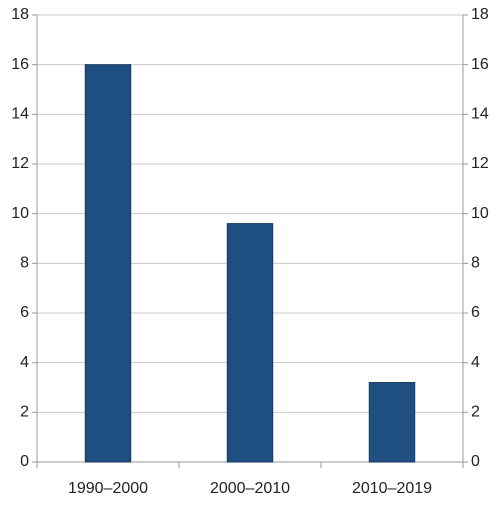  What do you see at coordinates (480, 14) in the screenshot?
I see `y2-tick-label: 18` at bounding box center [480, 14].